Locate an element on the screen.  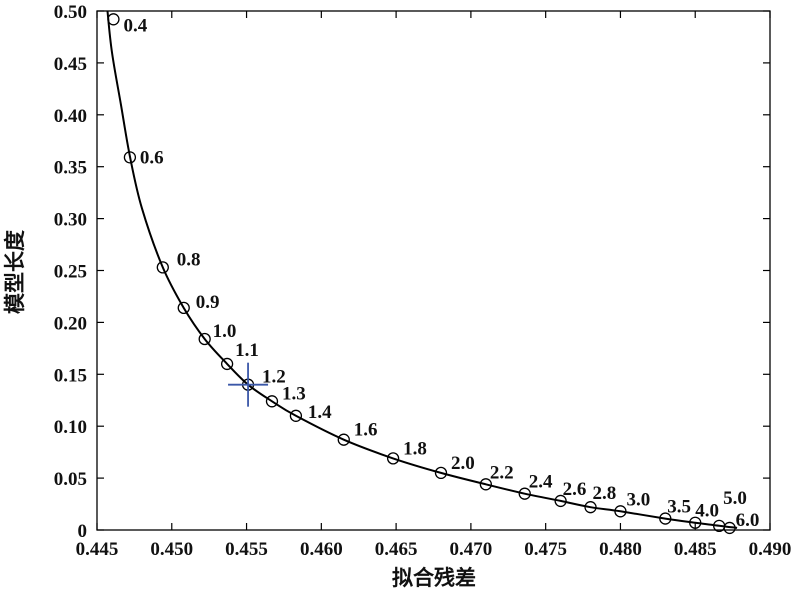
x-tick-label: 0.460 is located at coordinates (321, 549).